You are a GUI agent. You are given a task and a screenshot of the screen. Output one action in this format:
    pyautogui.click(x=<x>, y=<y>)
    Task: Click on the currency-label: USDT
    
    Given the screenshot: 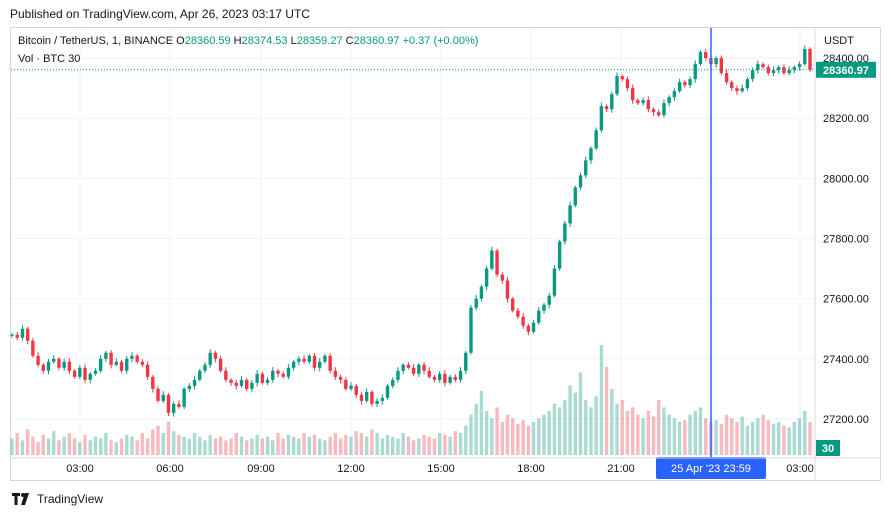 What is the action you would take?
    pyautogui.click(x=839, y=41)
    